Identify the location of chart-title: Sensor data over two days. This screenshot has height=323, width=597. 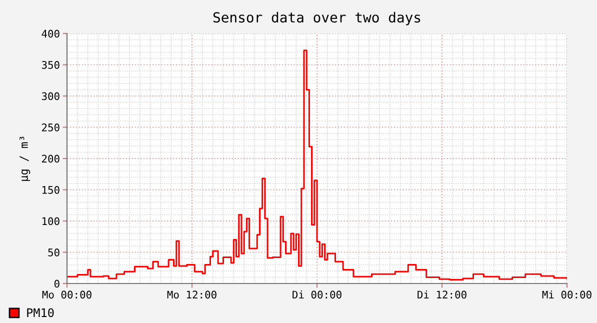
(316, 19).